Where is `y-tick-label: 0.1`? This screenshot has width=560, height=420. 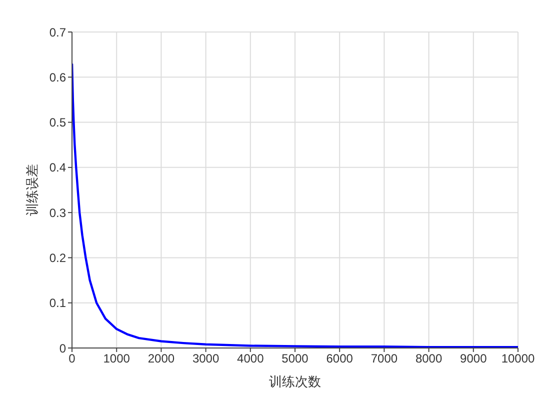
y-tick-label: 0.1 is located at coordinates (57, 303).